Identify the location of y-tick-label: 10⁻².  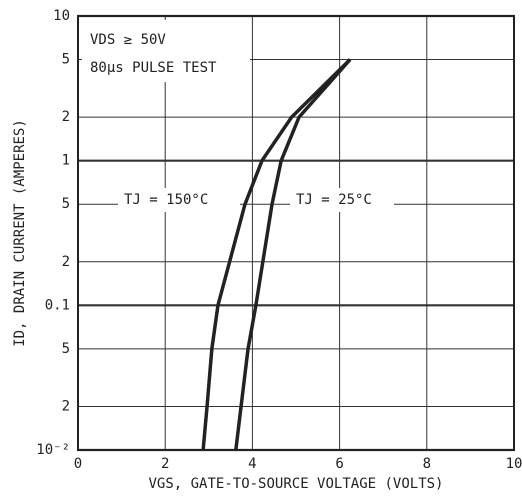
(53, 450).